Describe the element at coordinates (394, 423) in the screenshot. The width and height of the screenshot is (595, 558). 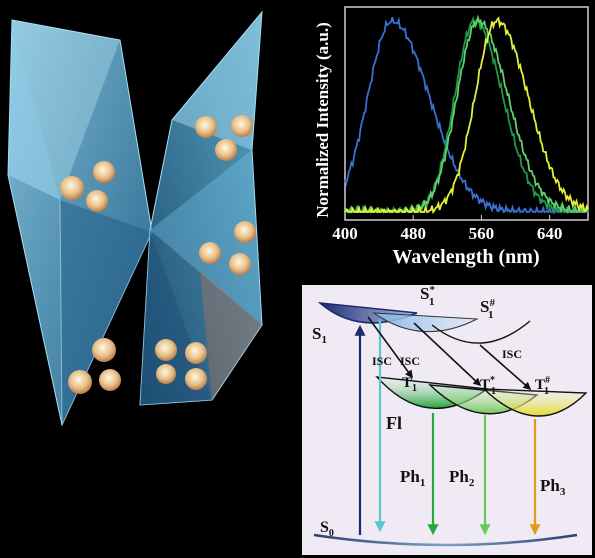
I see `fl-label: Fl` at that location.